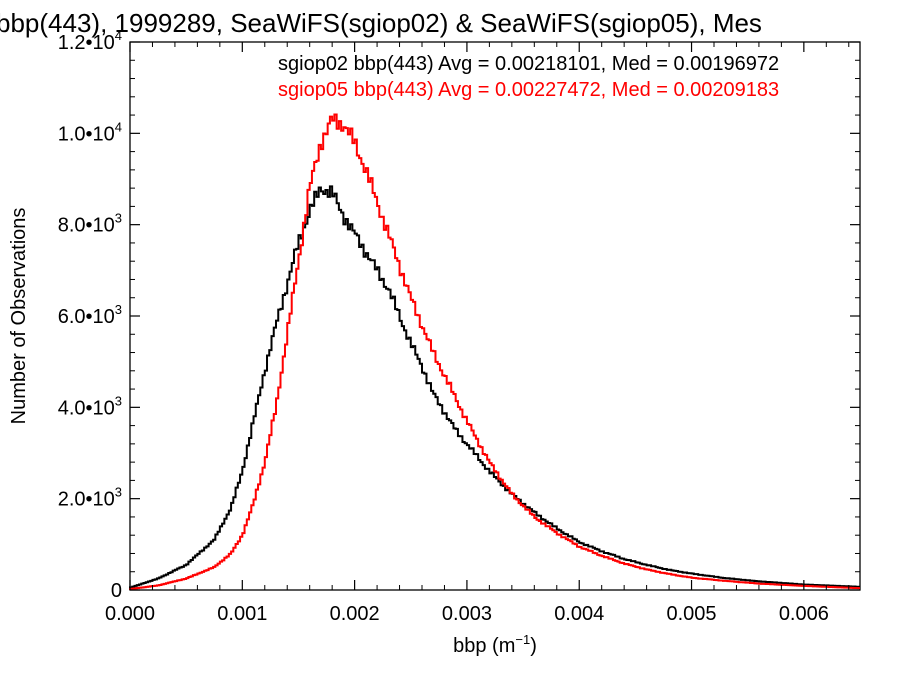  I want to click on y-tick-mantissa: 0, so click(116, 591).